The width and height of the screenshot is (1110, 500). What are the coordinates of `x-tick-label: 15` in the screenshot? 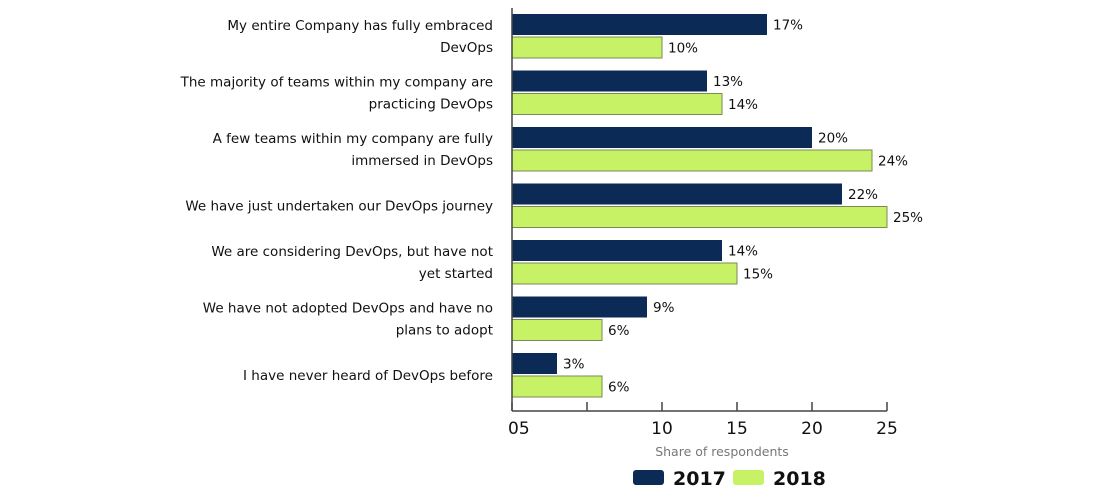 It's located at (737, 429).